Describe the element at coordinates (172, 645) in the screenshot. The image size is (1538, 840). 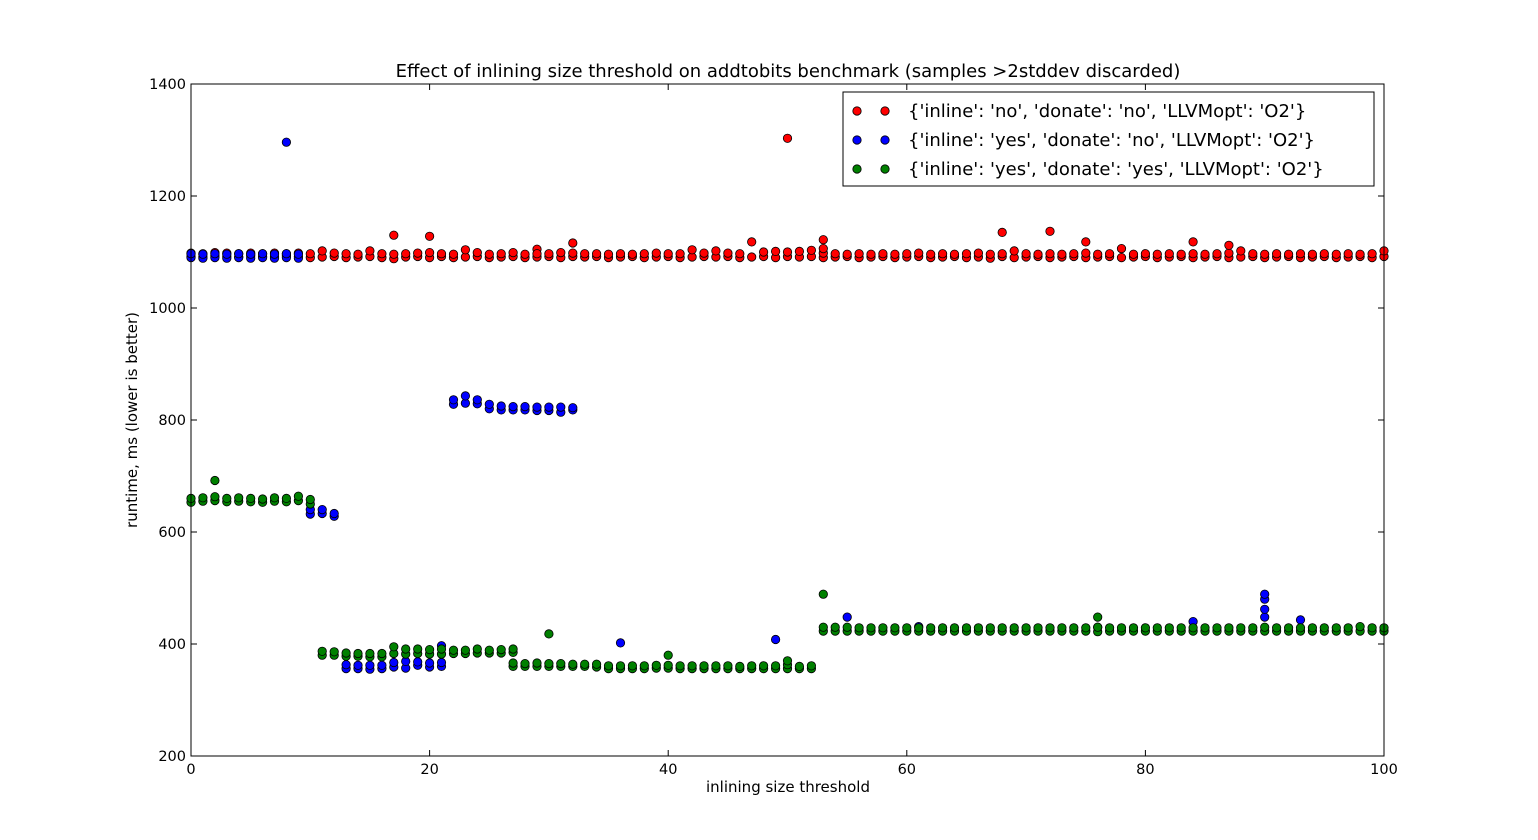
I see `y-tick-label: 400` at that location.